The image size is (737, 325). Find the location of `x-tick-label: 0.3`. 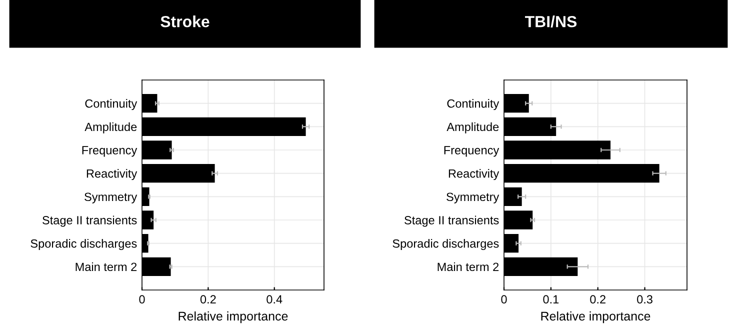

x-tick-label: 0.3 is located at coordinates (644, 299).